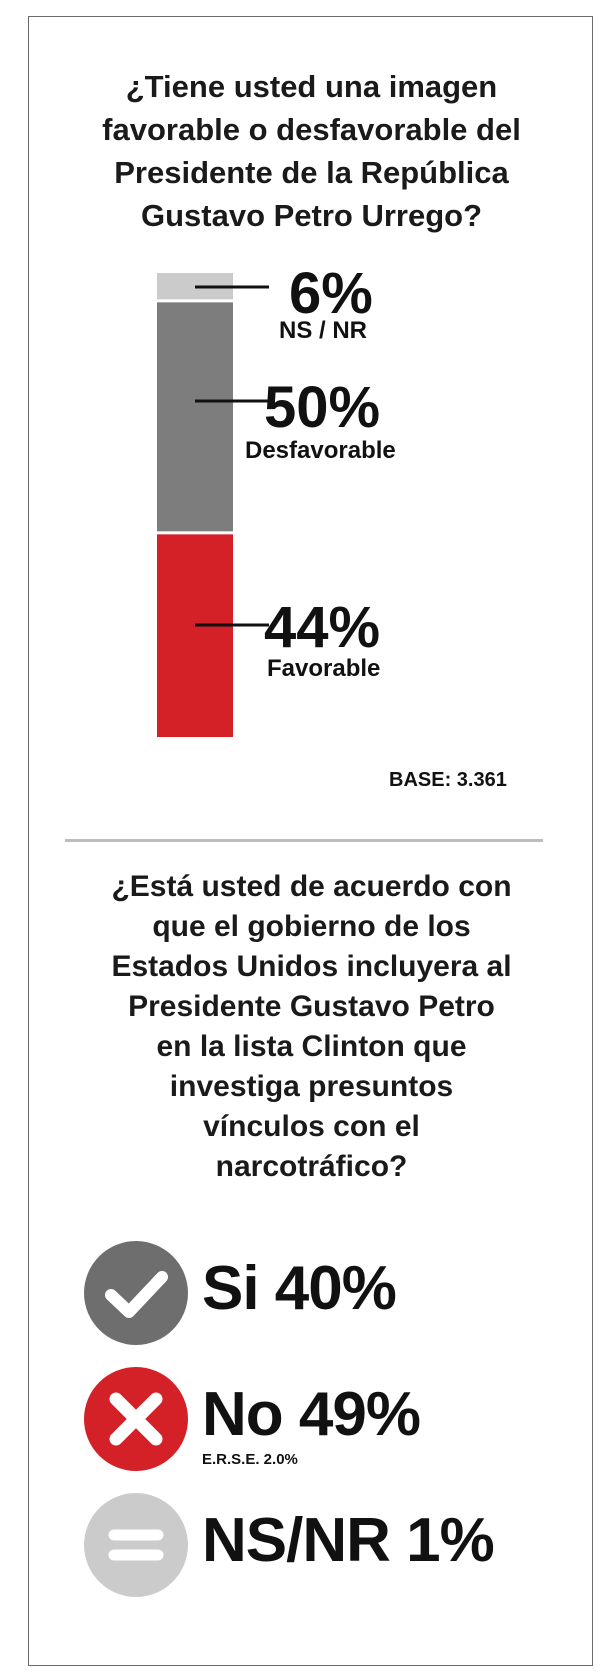 The height and width of the screenshot is (1677, 605). I want to click on question-2-line: en la lista Clinton que, so click(311, 1046).